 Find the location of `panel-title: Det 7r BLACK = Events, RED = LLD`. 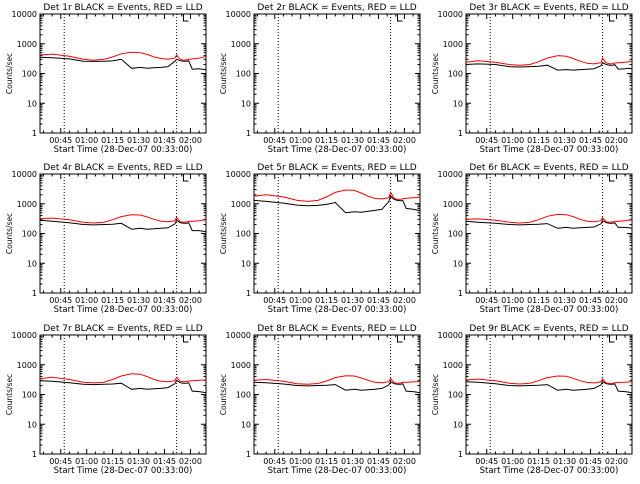

panel-title: Det 7r BLACK = Events, RED = LLD is located at coordinates (122, 329).